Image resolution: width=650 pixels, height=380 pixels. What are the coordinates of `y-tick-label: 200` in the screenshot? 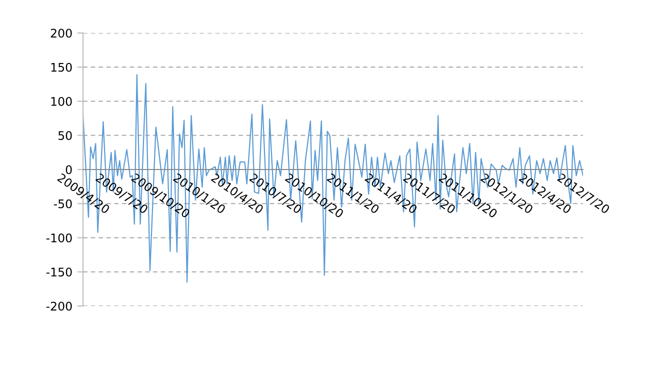 It's located at (61, 33).